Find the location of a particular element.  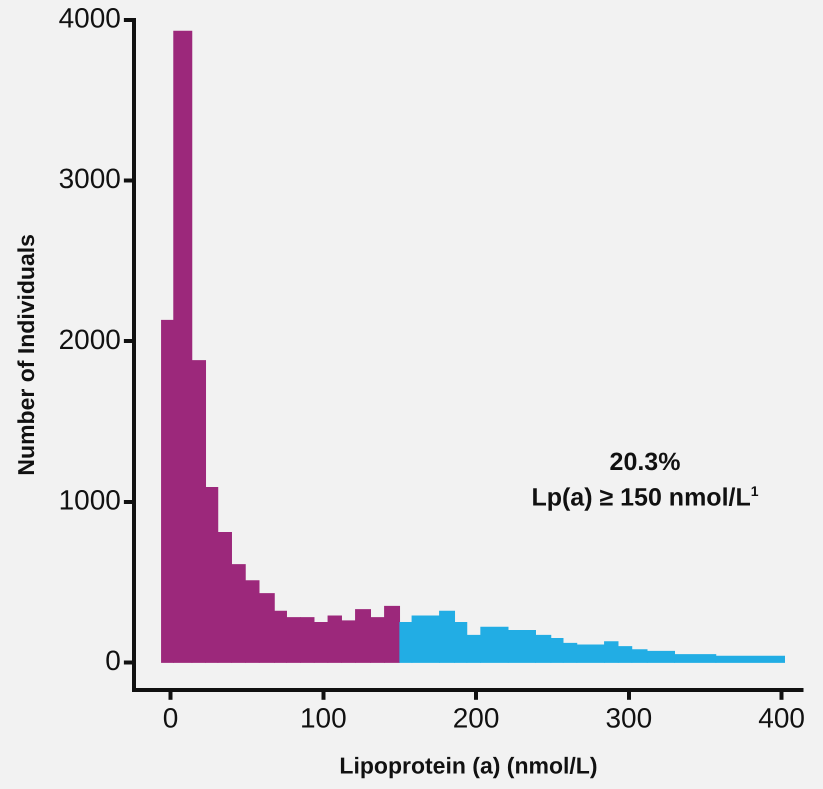

y-tick-label: 0 is located at coordinates (113, 660).